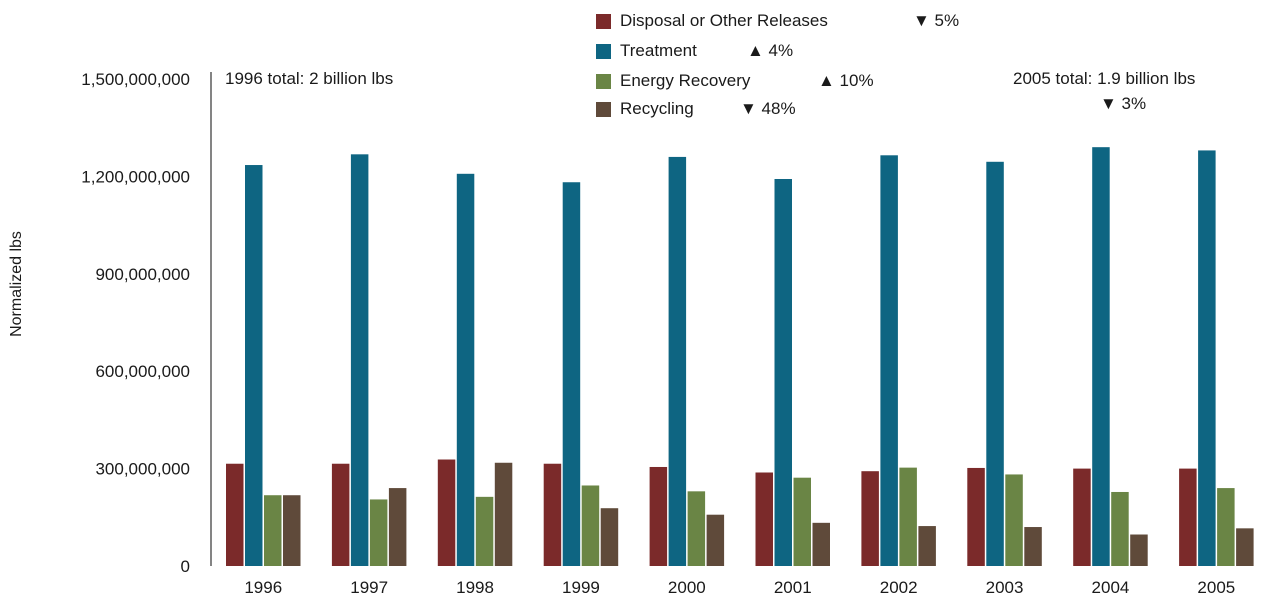 The width and height of the screenshot is (1265, 601). What do you see at coordinates (446, 512) in the screenshot?
I see `bar-disposal-1998` at bounding box center [446, 512].